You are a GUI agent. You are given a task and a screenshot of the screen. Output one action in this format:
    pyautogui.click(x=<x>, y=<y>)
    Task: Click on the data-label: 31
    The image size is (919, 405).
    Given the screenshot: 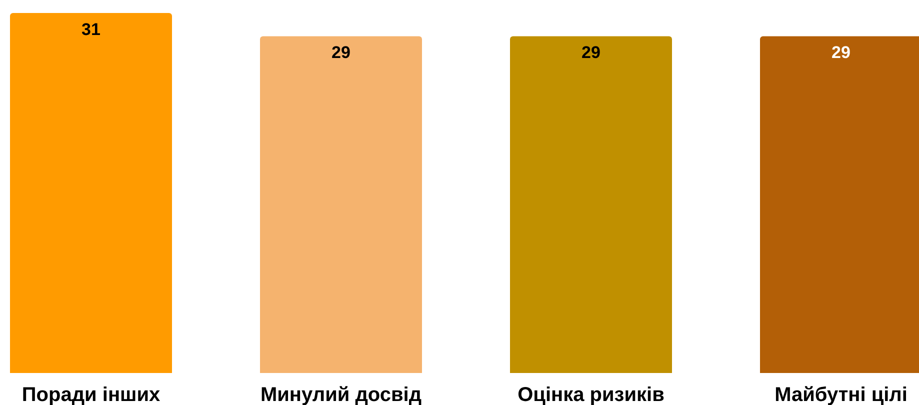 What is the action you would take?
    pyautogui.click(x=91, y=29)
    